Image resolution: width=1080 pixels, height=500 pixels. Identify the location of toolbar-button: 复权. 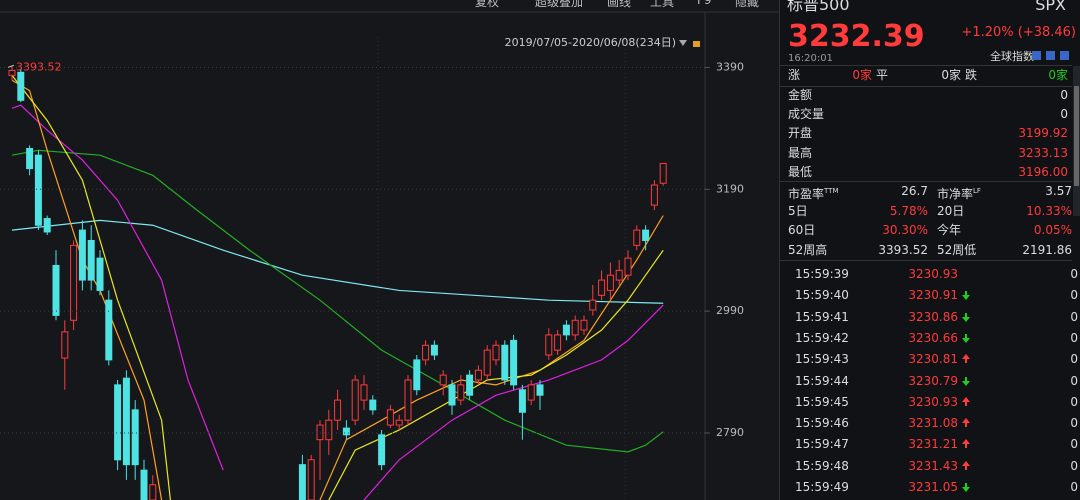
(487, 4).